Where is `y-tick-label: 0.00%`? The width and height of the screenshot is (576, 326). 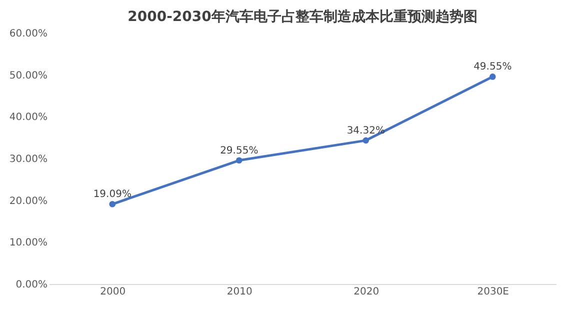
y-tick-label: 0.00% is located at coordinates (32, 285).